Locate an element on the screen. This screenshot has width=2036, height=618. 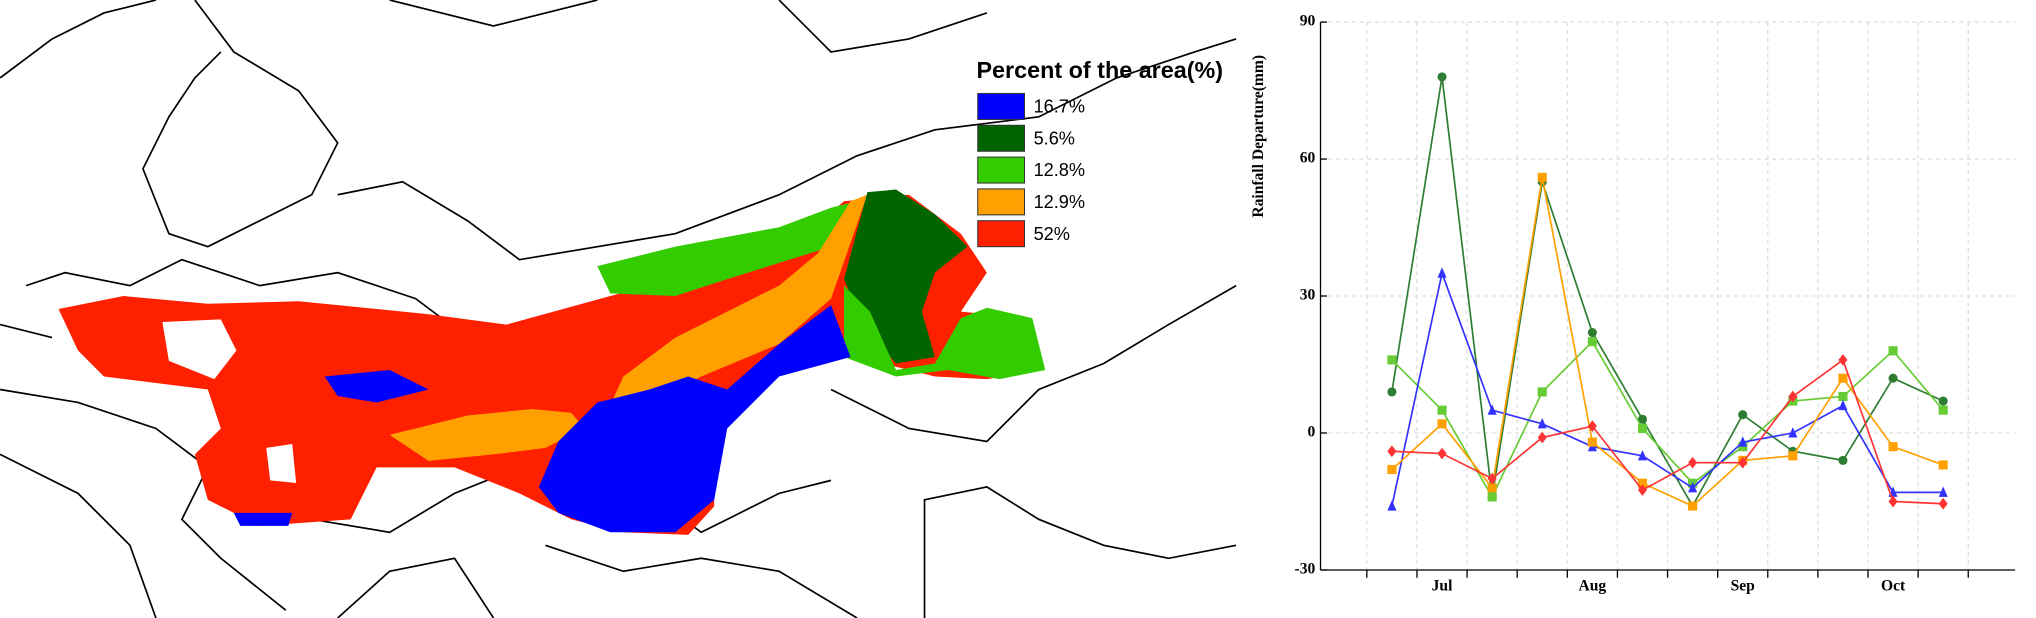
x-tick-label: Jul is located at coordinates (1442, 585).